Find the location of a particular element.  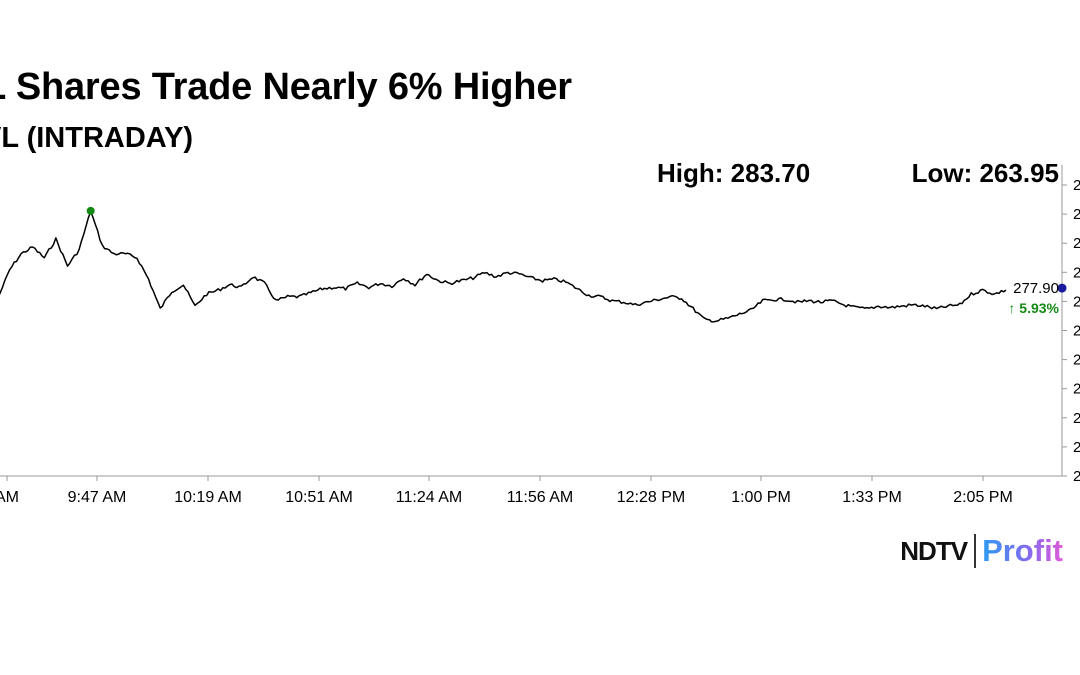

last-price-marker is located at coordinates (1062, 288).